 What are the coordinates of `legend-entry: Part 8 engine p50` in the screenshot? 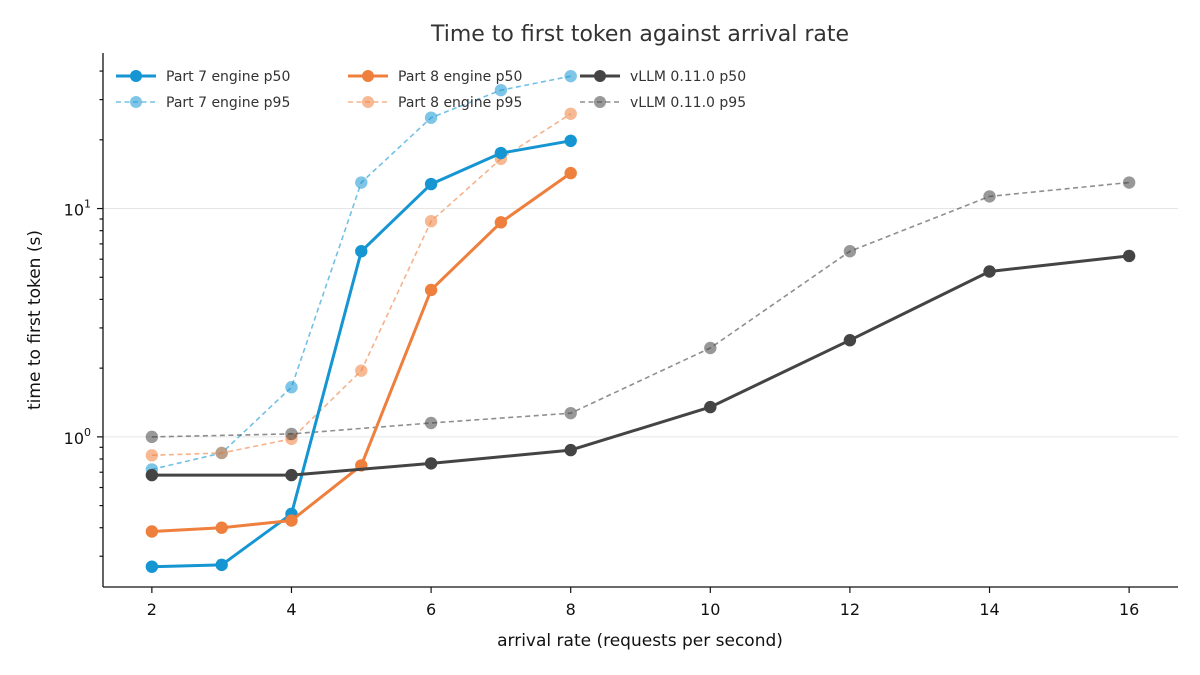 It's located at (435, 77).